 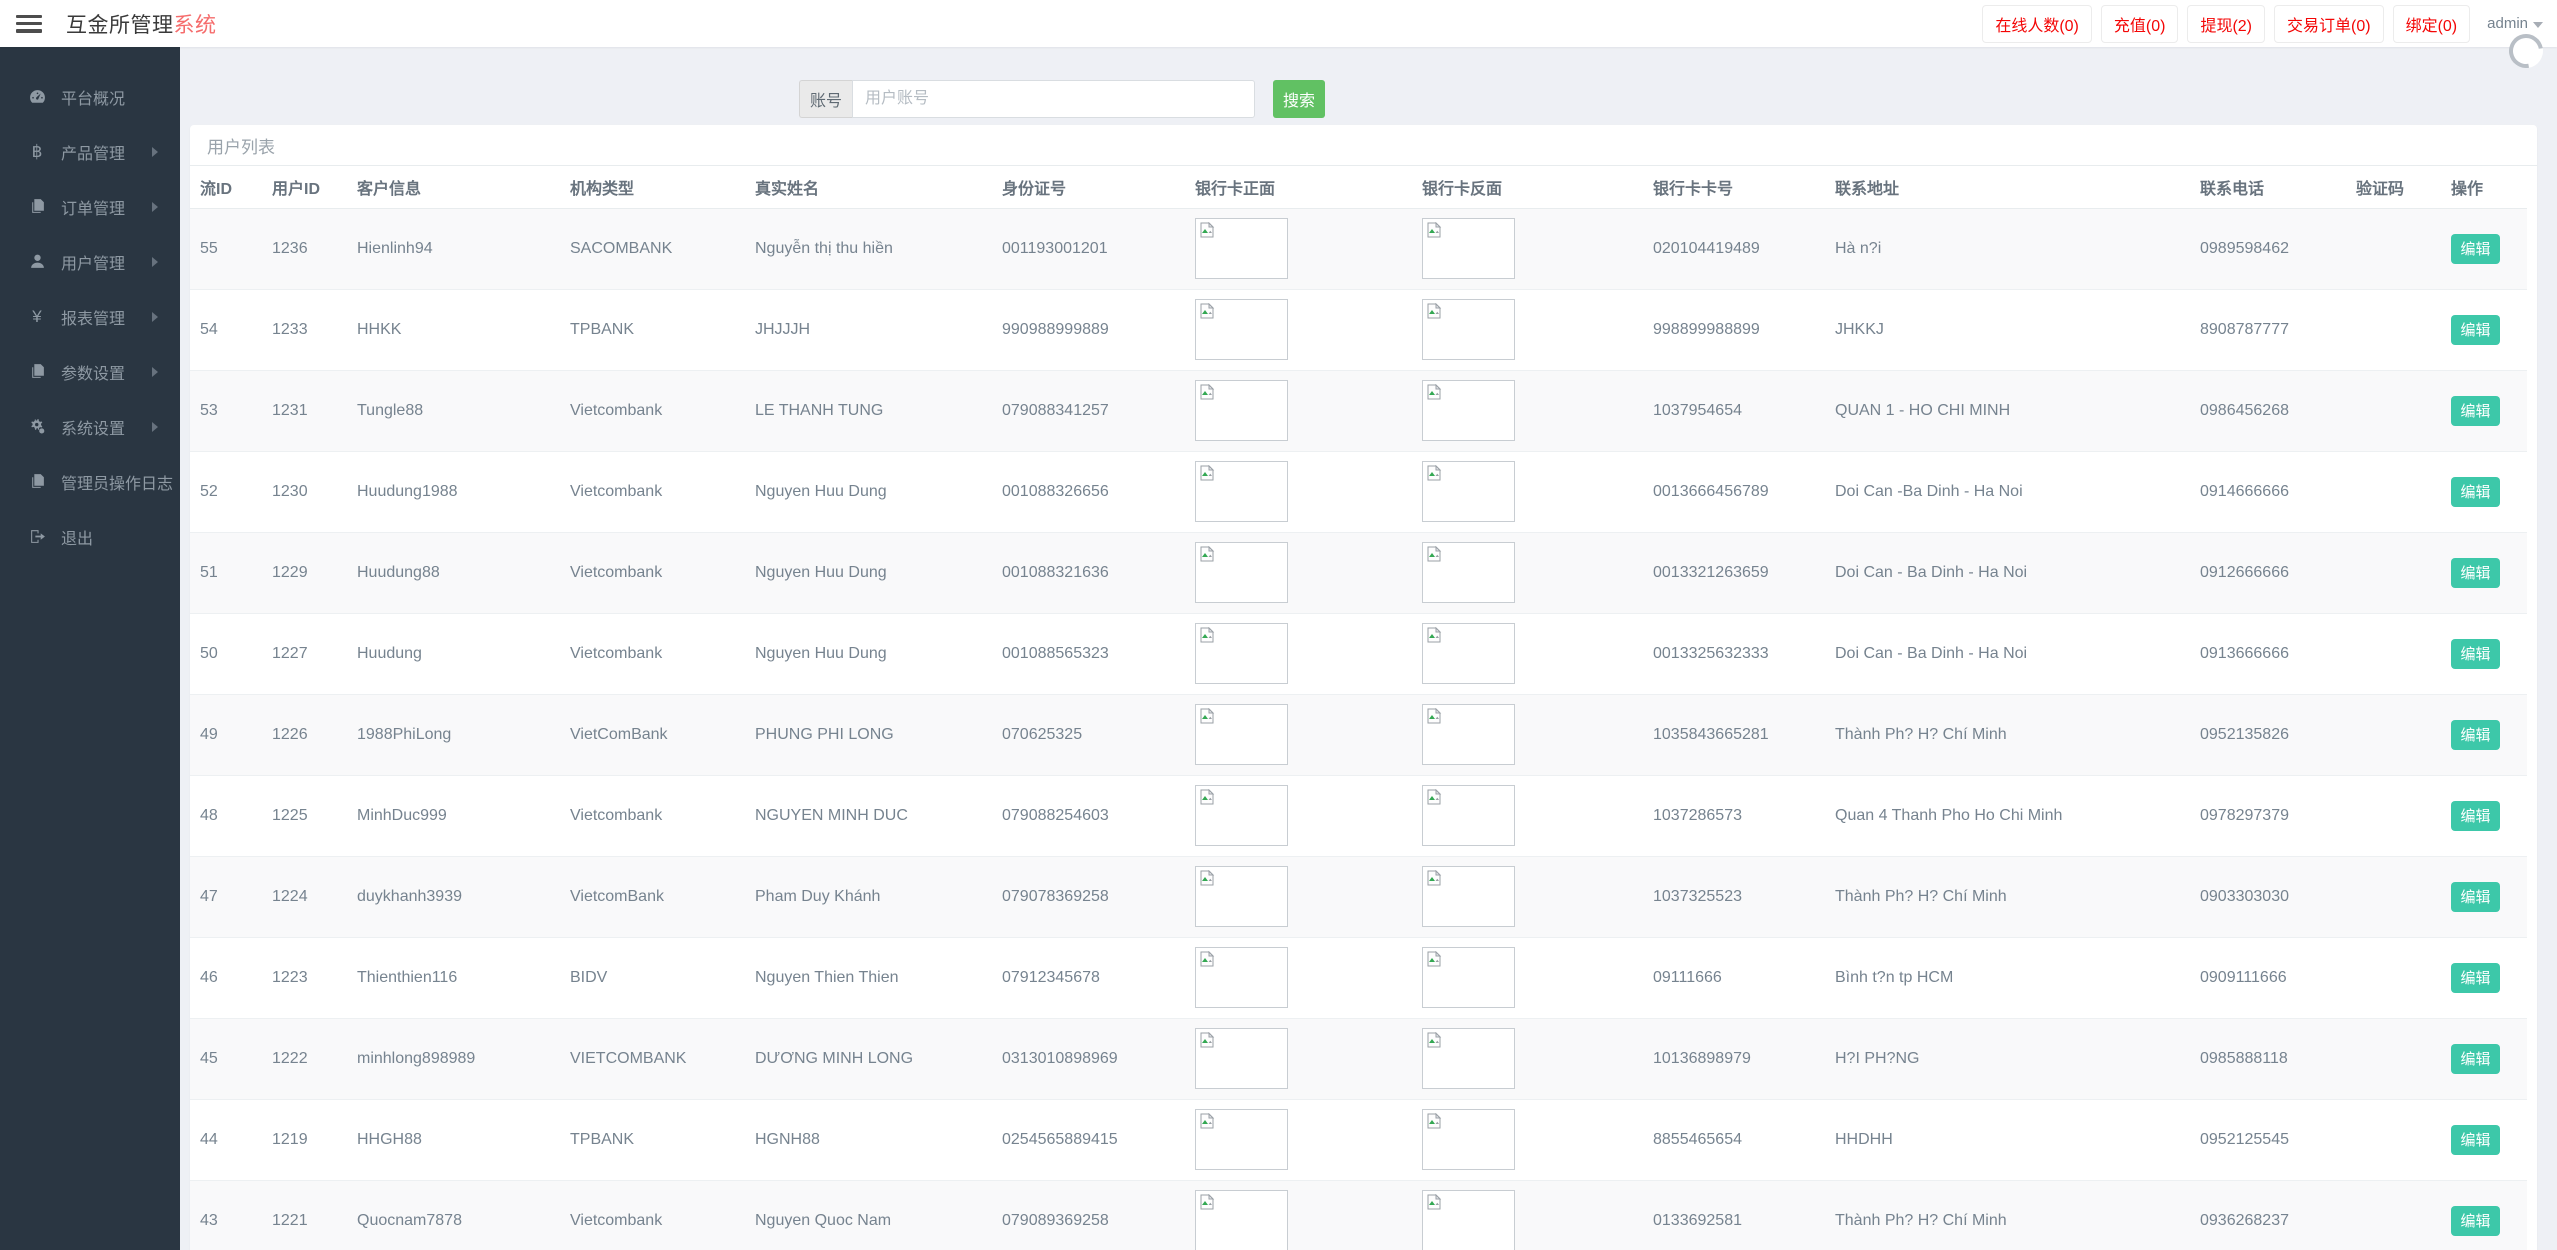 I want to click on cell-verify-code, so click(x=2403, y=896).